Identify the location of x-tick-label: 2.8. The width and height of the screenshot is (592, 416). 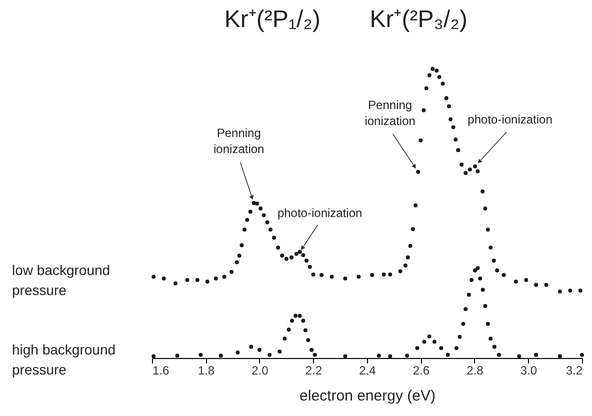
(475, 371).